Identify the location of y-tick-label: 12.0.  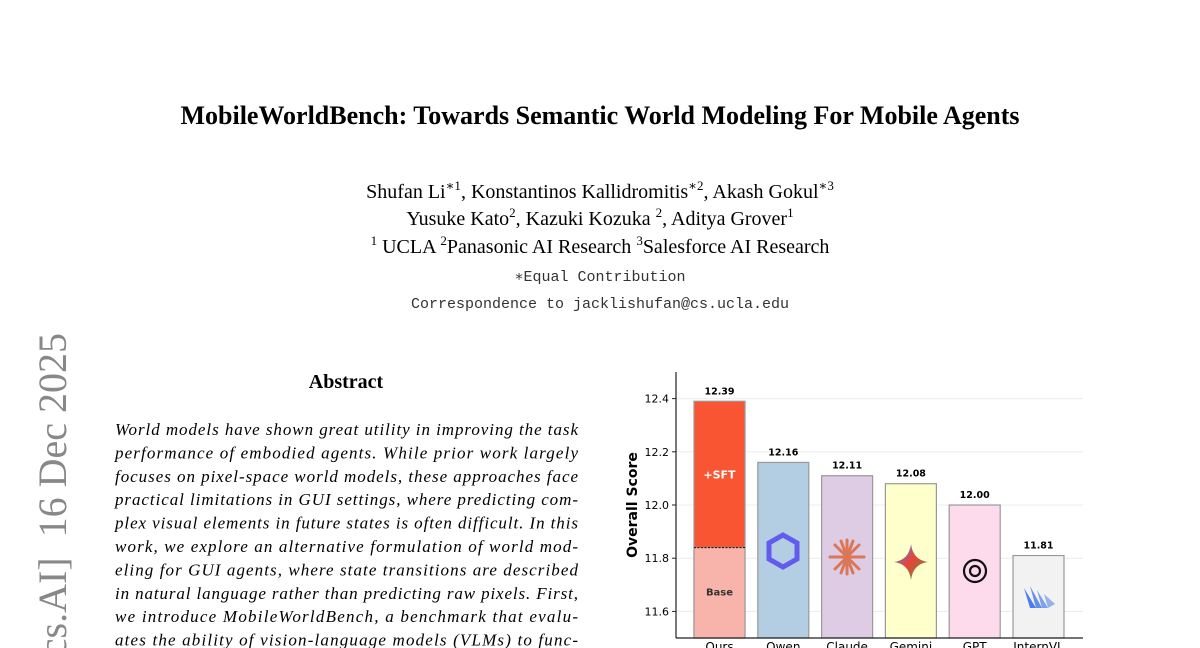
(657, 505).